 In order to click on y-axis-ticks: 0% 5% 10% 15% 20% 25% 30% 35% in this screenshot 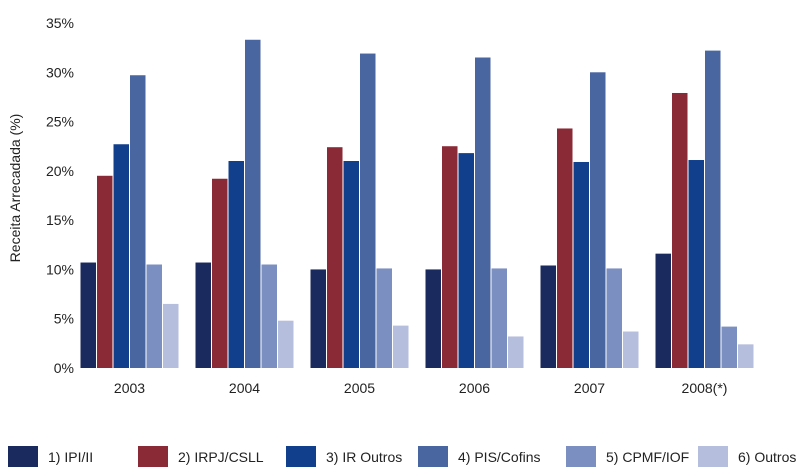, I will do `click(60, 195)`.